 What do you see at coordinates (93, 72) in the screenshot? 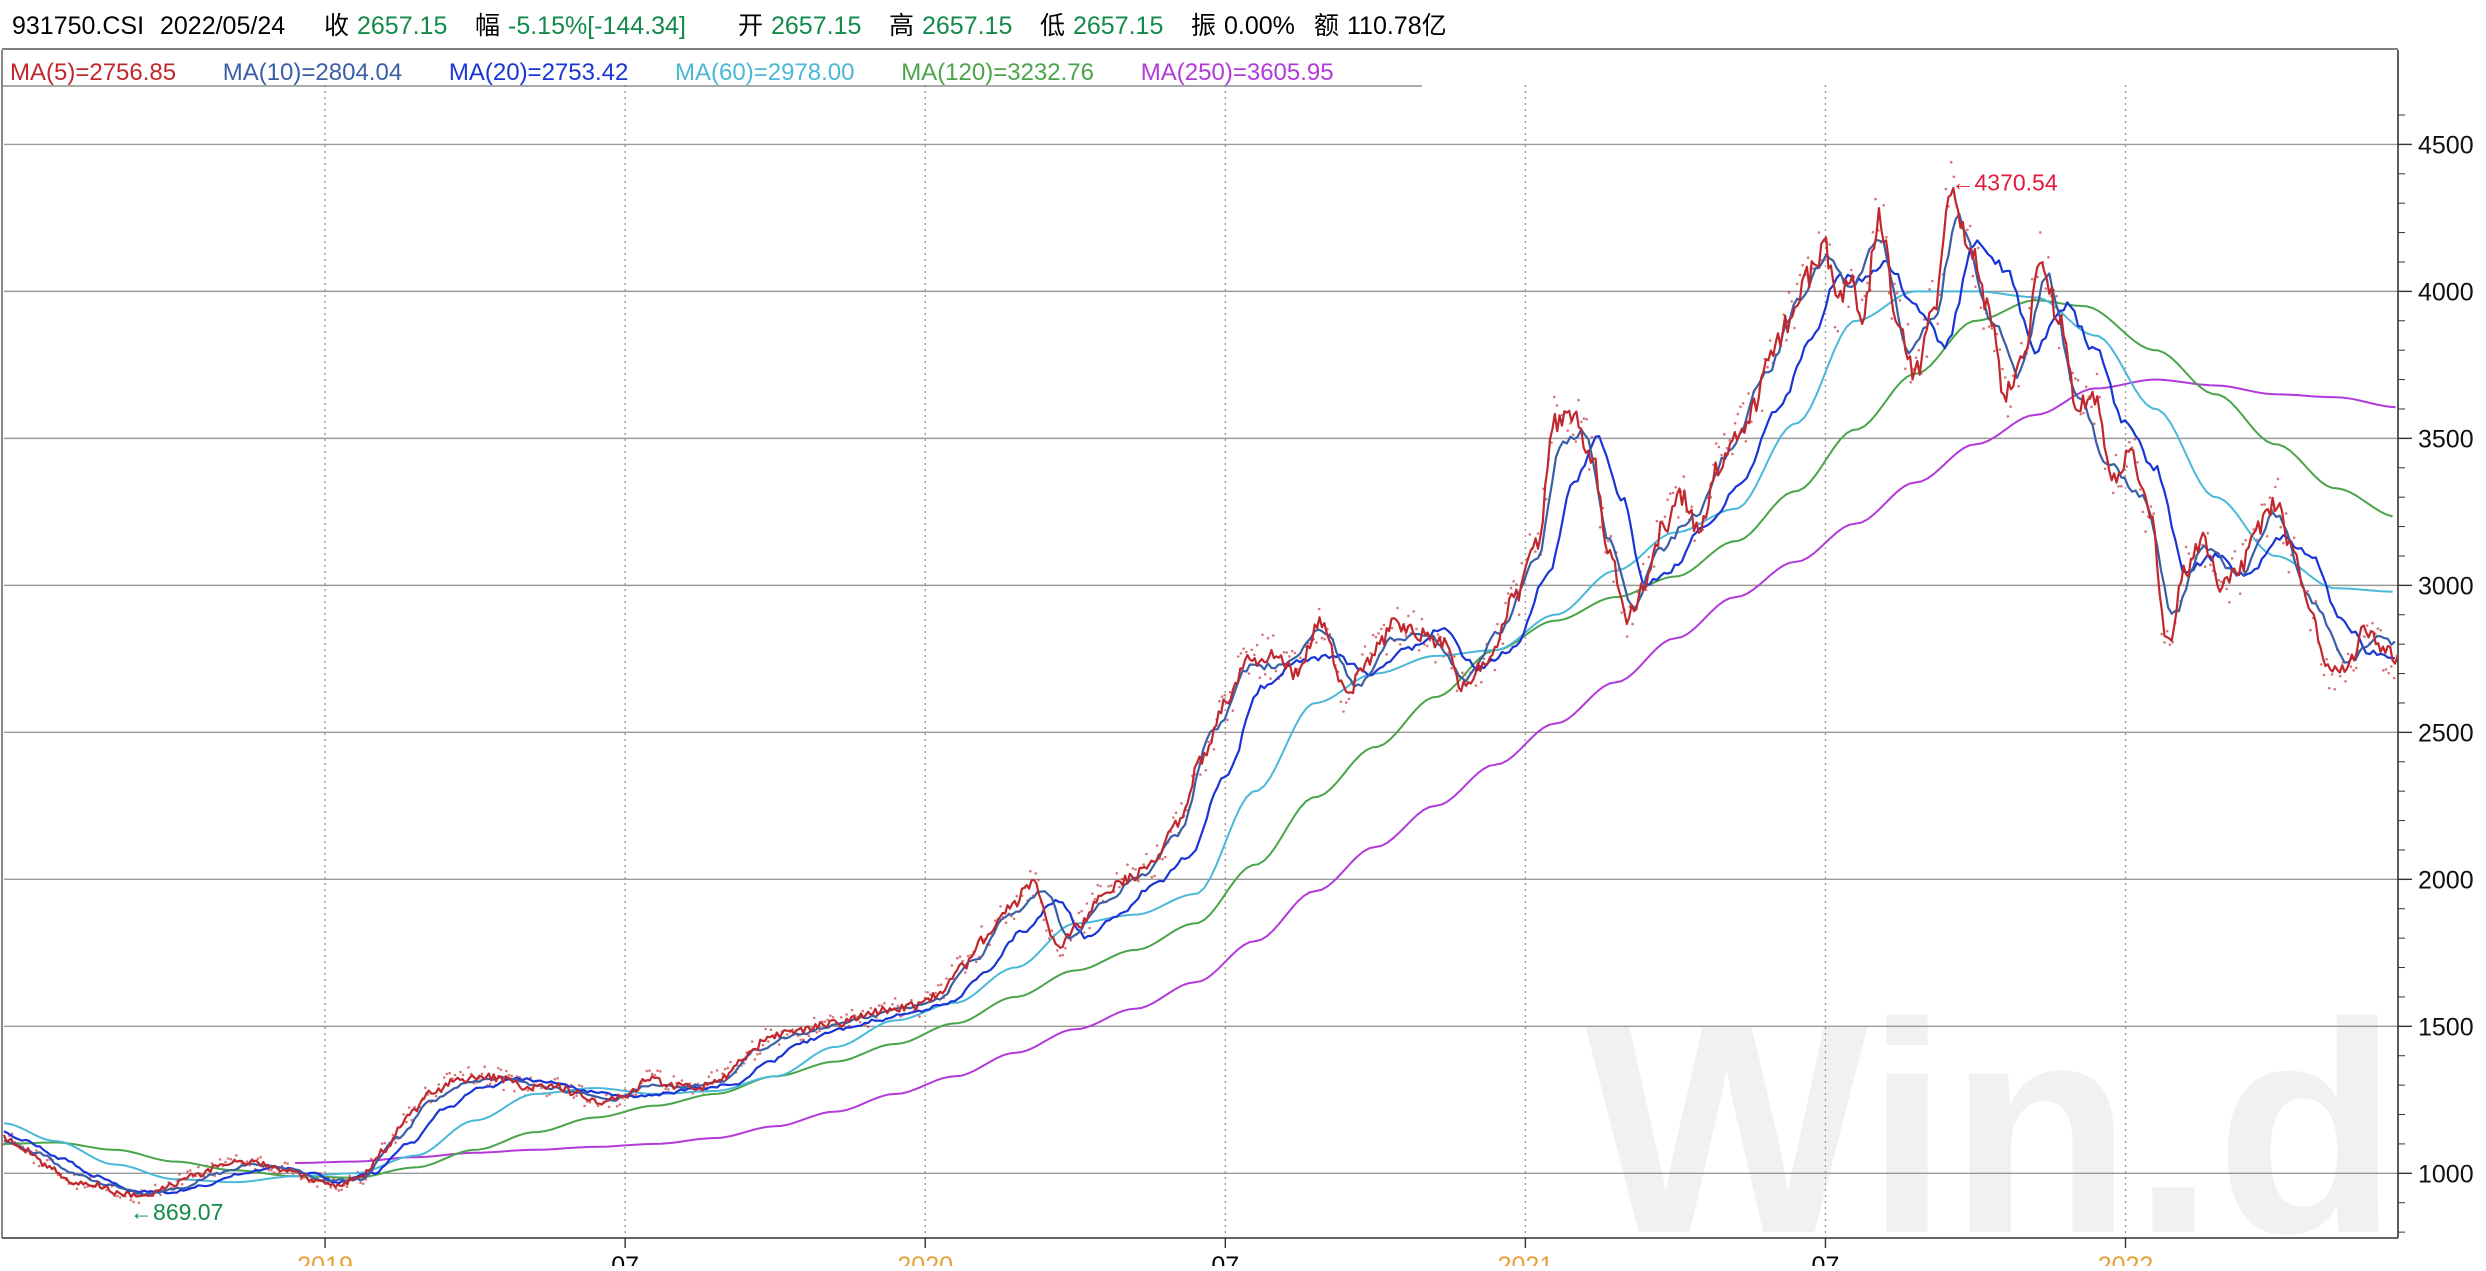
I see `legend-entry: MA(5)=2756.85` at bounding box center [93, 72].